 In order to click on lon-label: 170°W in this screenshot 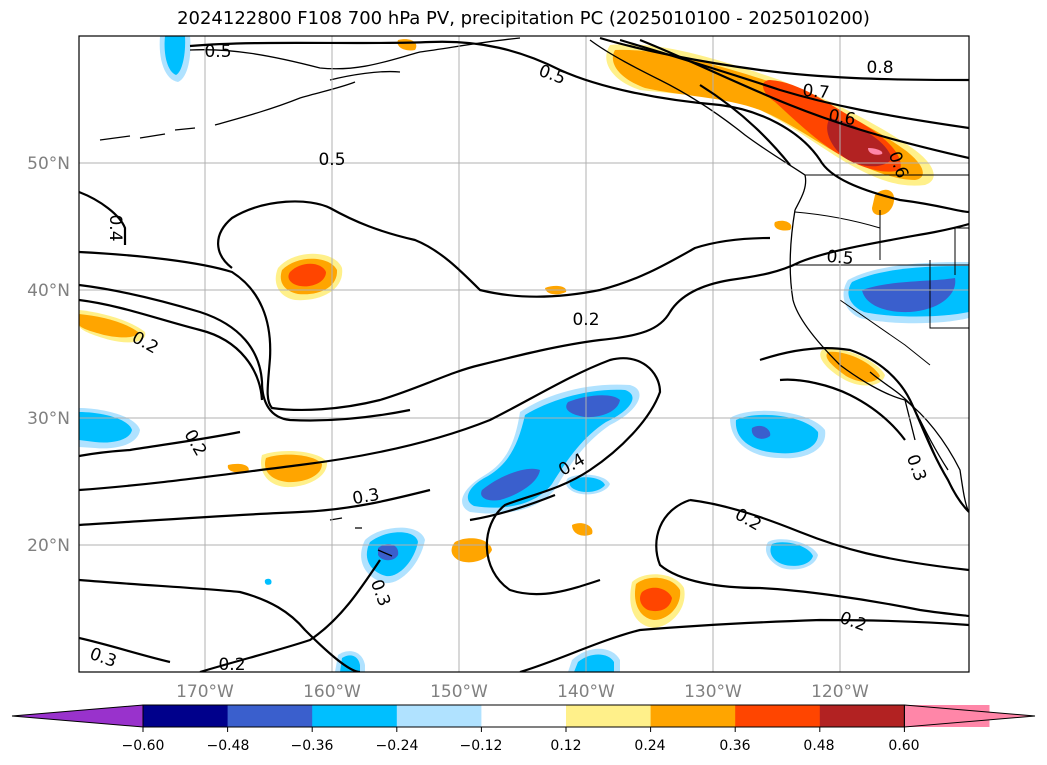, I will do `click(205, 692)`.